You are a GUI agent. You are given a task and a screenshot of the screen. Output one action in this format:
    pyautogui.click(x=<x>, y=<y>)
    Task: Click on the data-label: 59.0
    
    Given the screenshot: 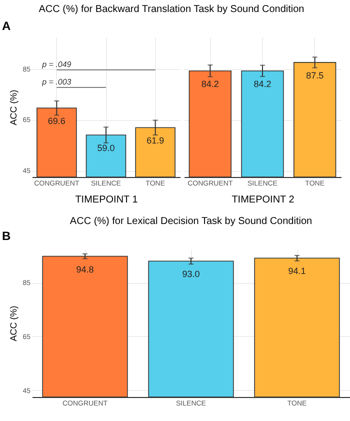 What is the action you would take?
    pyautogui.click(x=106, y=148)
    